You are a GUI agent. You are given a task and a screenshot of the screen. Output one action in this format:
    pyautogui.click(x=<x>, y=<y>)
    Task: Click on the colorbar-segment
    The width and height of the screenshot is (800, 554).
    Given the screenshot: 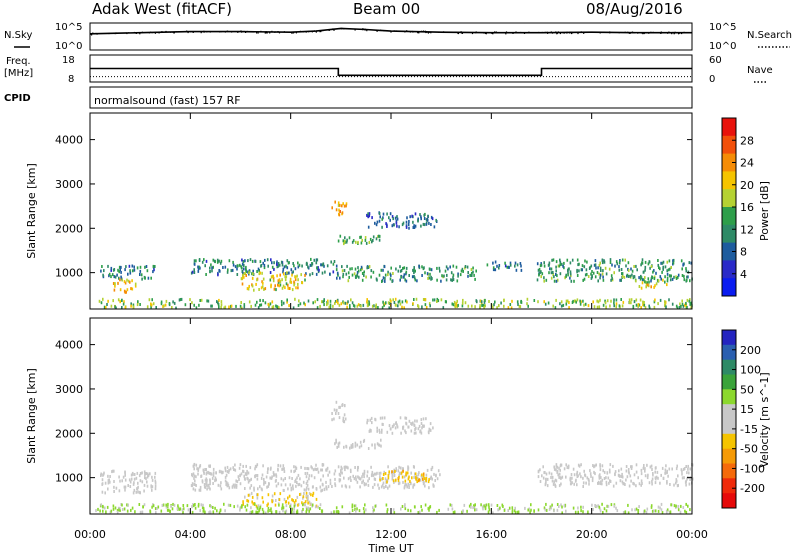 What is the action you would take?
    pyautogui.click(x=729, y=427)
    